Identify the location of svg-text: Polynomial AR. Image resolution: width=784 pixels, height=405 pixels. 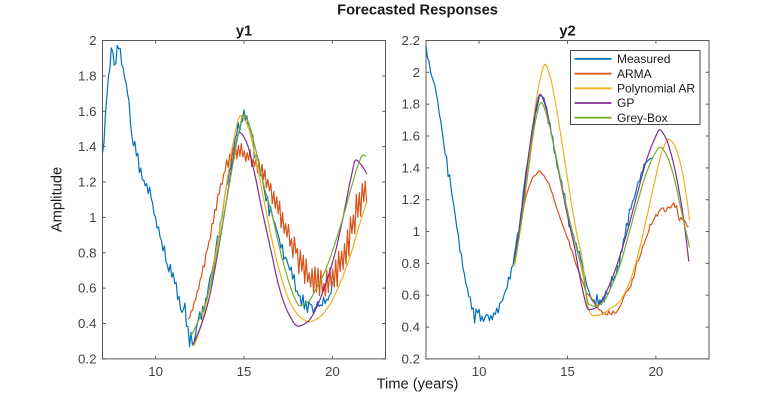
(656, 89).